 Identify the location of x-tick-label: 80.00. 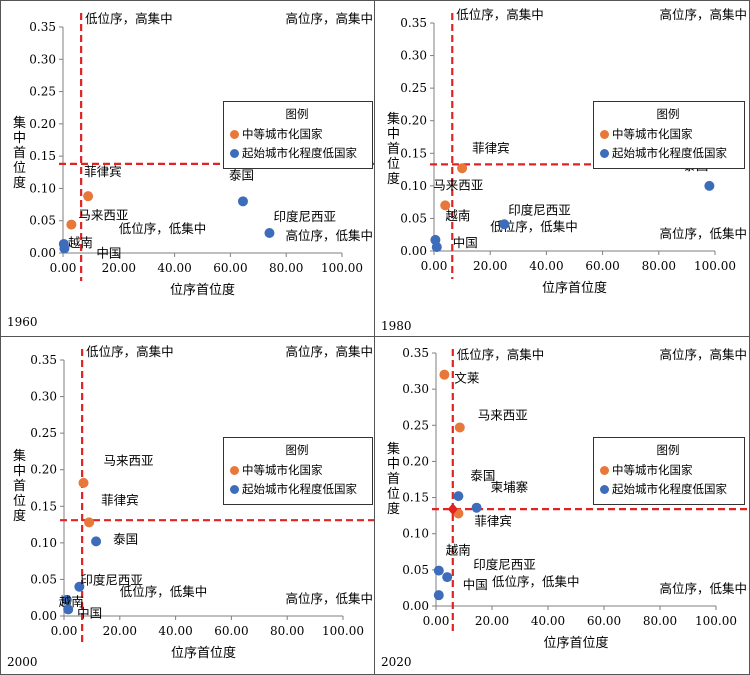
(287, 631).